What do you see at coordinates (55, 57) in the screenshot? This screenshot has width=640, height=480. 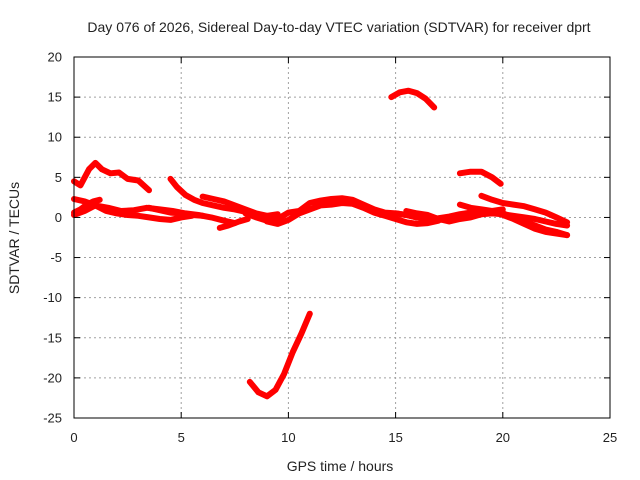 I see `y-tick-label: 20` at bounding box center [55, 57].